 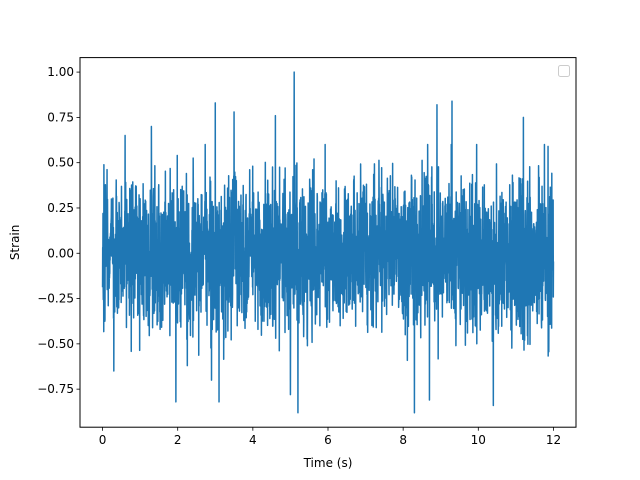 What do you see at coordinates (55, 344) in the screenshot?
I see `y-tick-label: −0.50` at bounding box center [55, 344].